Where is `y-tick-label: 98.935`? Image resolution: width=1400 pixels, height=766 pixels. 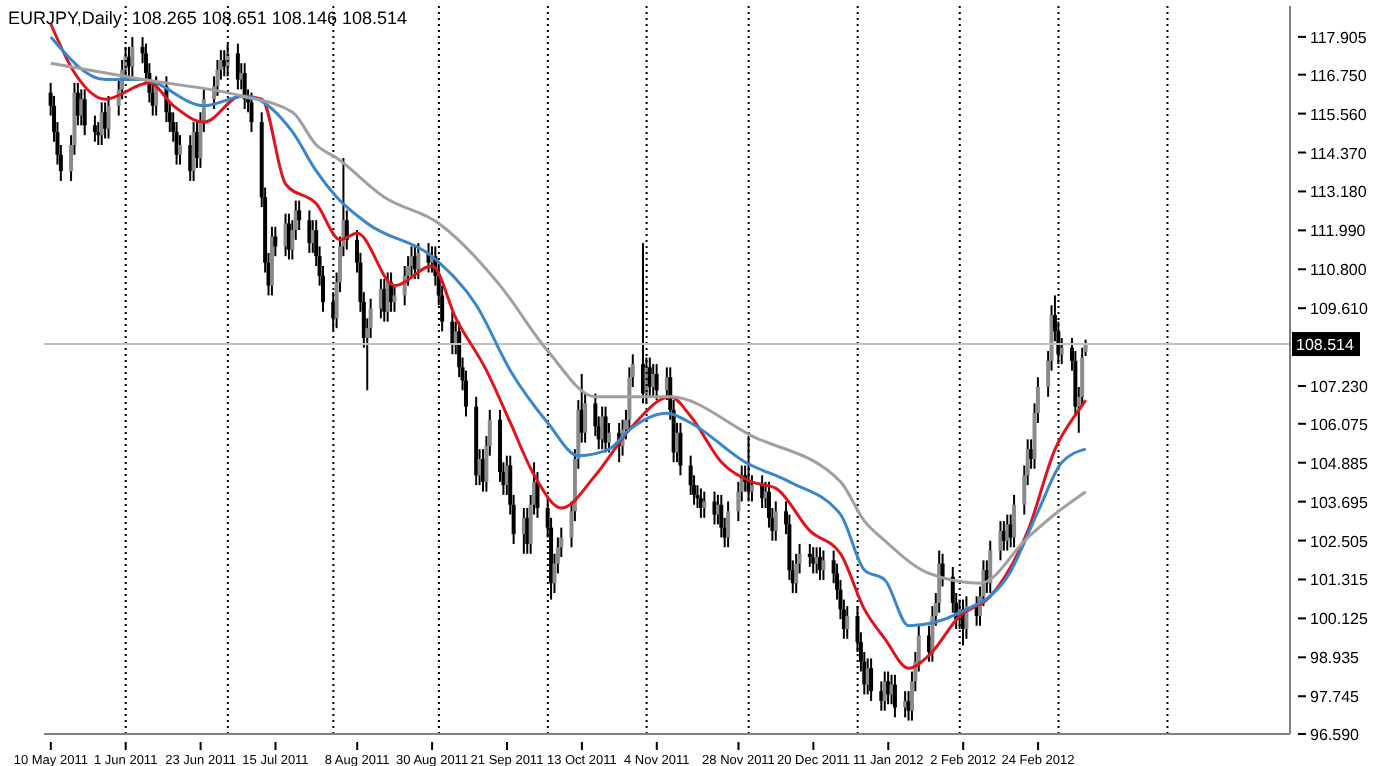
y-tick-label: 98.935 is located at coordinates (1335, 658).